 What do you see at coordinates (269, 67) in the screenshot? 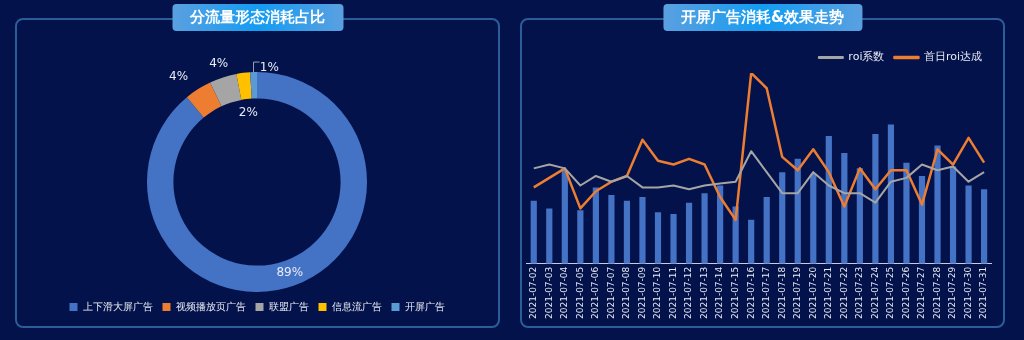
I see `data-label: 1%` at bounding box center [269, 67].